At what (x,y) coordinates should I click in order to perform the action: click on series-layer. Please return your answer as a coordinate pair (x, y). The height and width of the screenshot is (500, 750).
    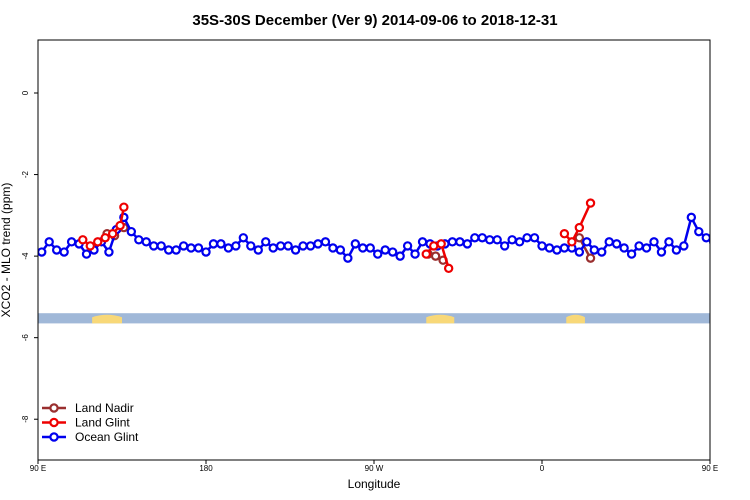
    Looking at the image, I should click on (394, 236).